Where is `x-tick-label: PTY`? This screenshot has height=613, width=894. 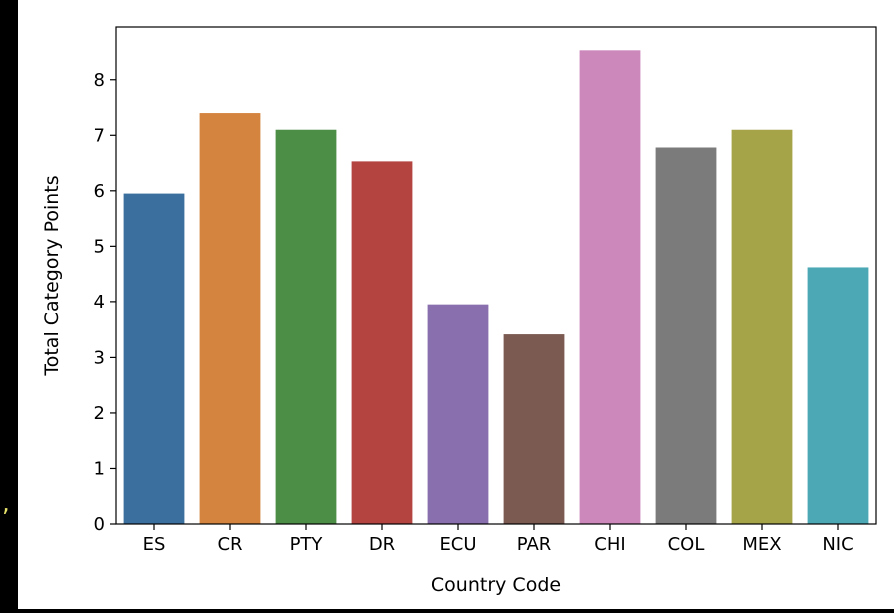 x-tick-label: PTY is located at coordinates (307, 544).